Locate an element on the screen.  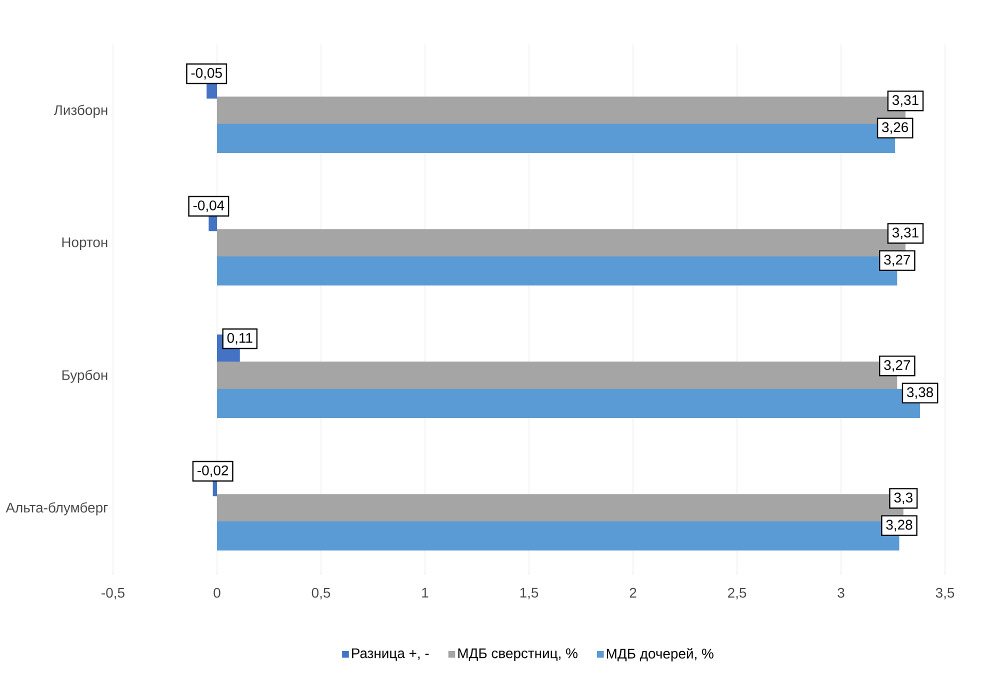
data-label: -0,05 is located at coordinates (206, 74).